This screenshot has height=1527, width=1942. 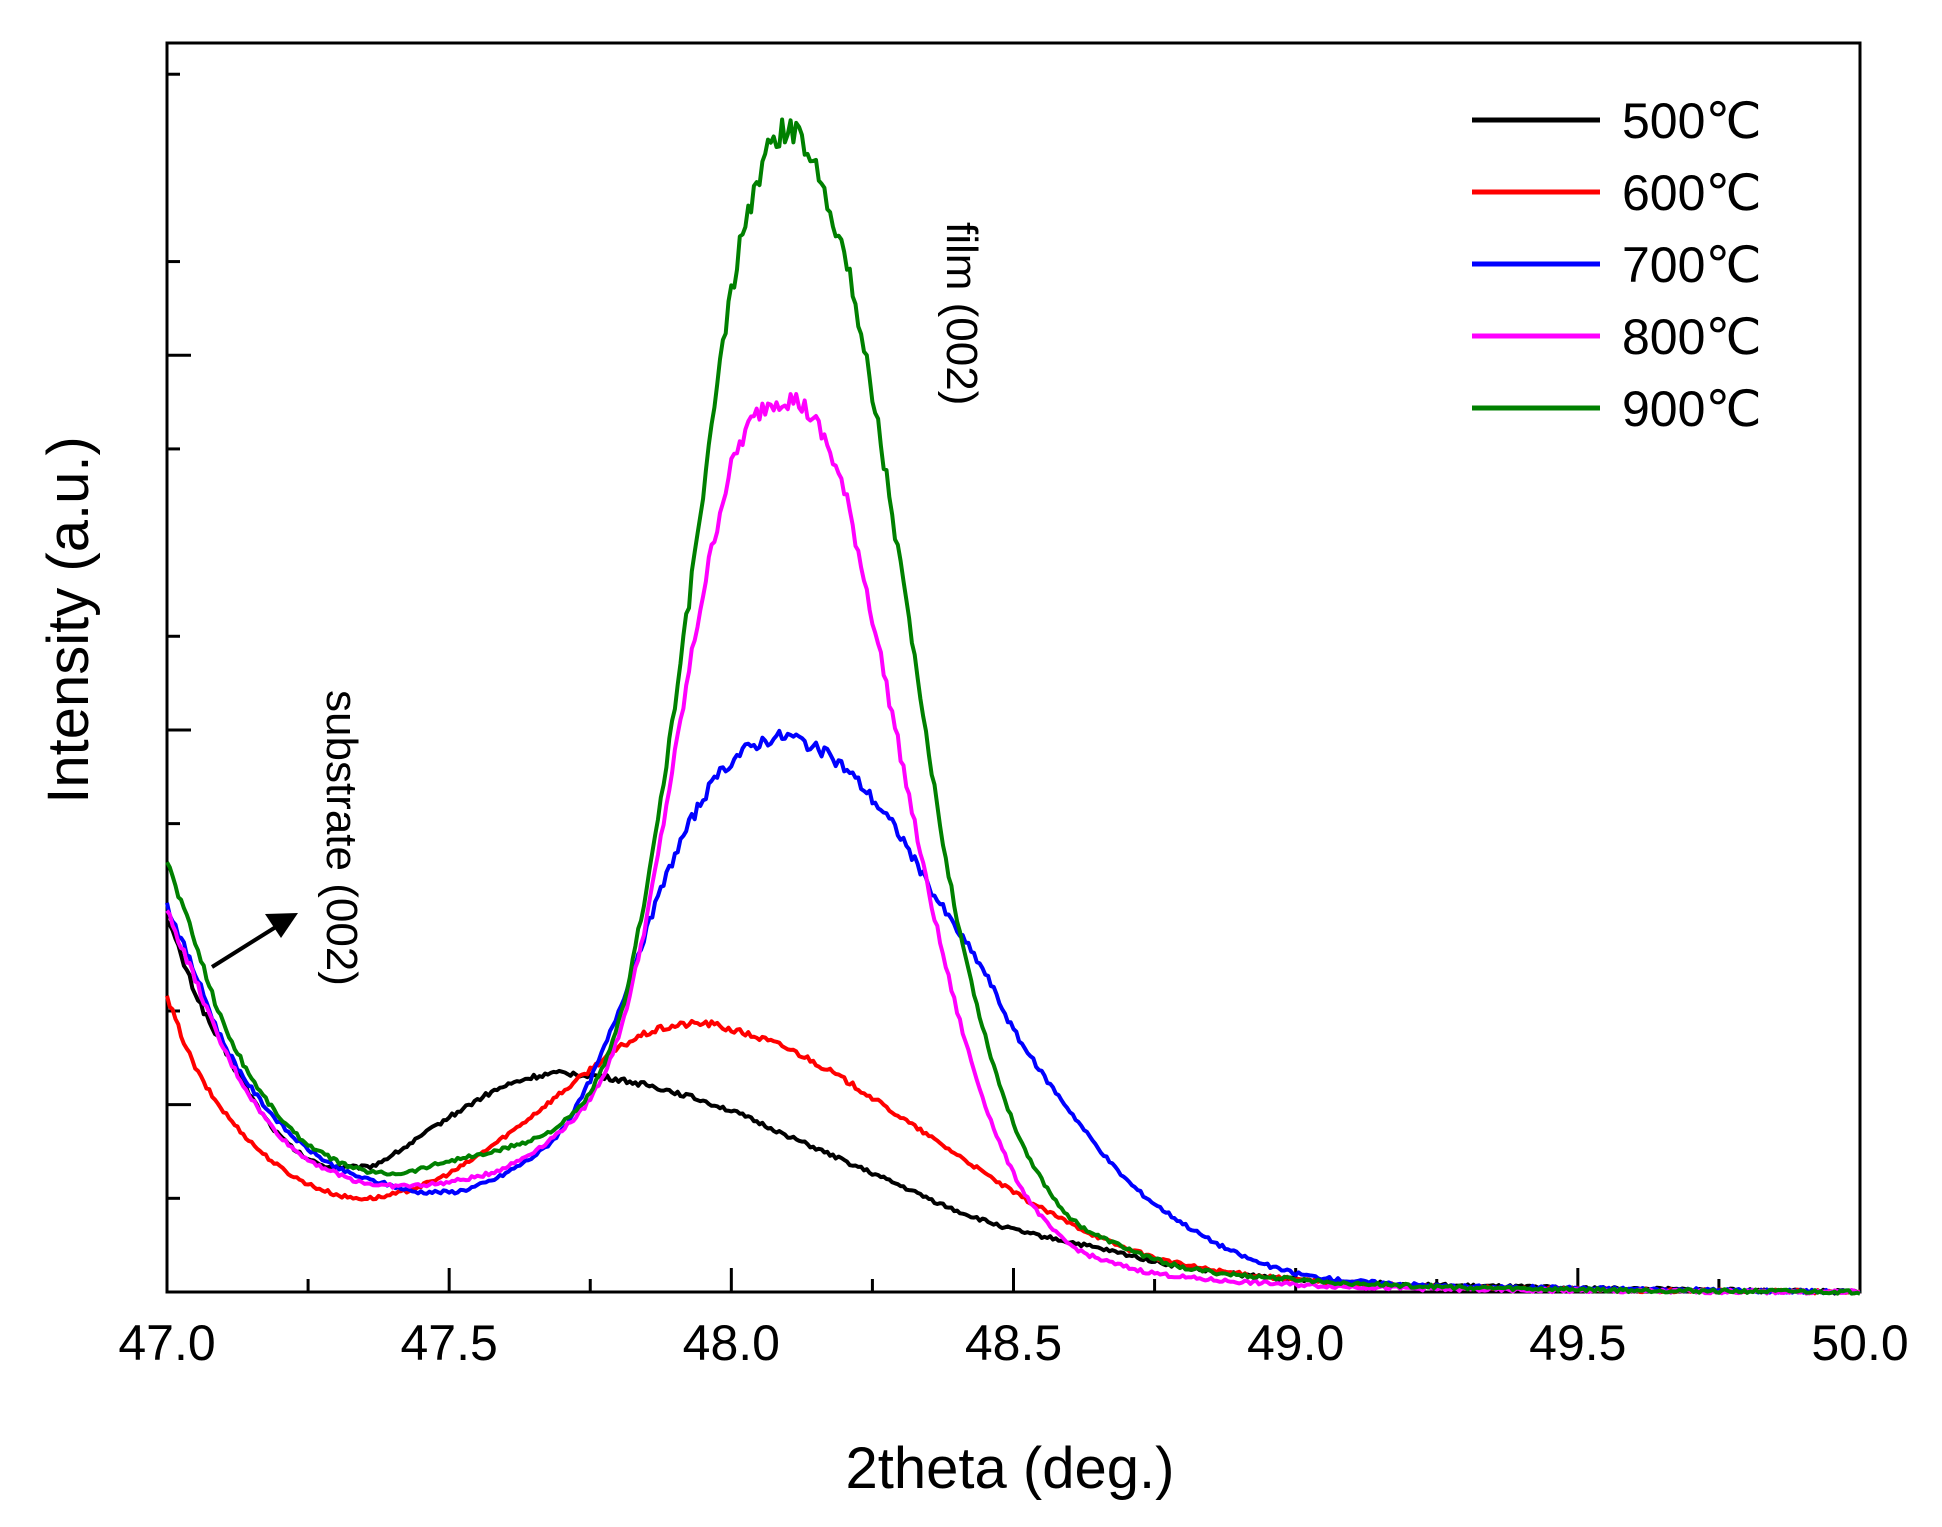 I want to click on x-axis-ticks, so click(x=1013, y=1280).